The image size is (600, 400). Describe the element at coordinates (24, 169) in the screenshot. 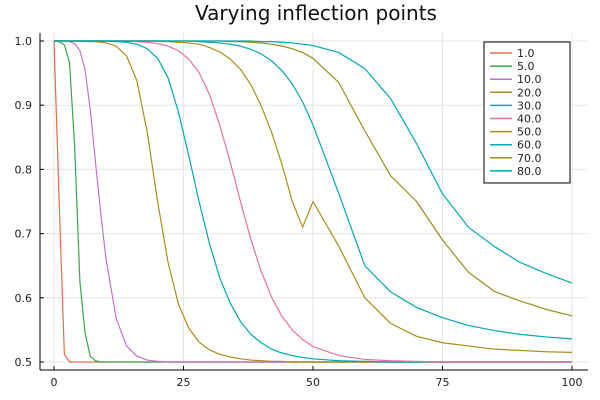

I see `y-tick-label: 0.8` at that location.